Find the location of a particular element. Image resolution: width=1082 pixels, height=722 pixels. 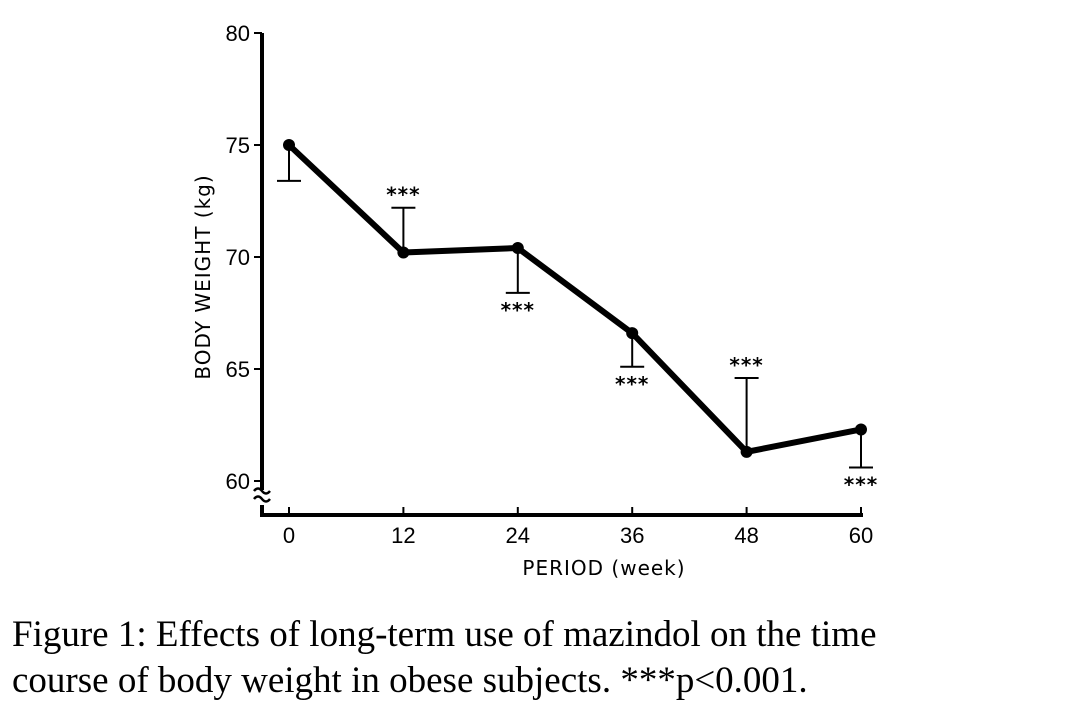

y-axis-title: BODY WEIGHT (kg) is located at coordinates (203, 276).